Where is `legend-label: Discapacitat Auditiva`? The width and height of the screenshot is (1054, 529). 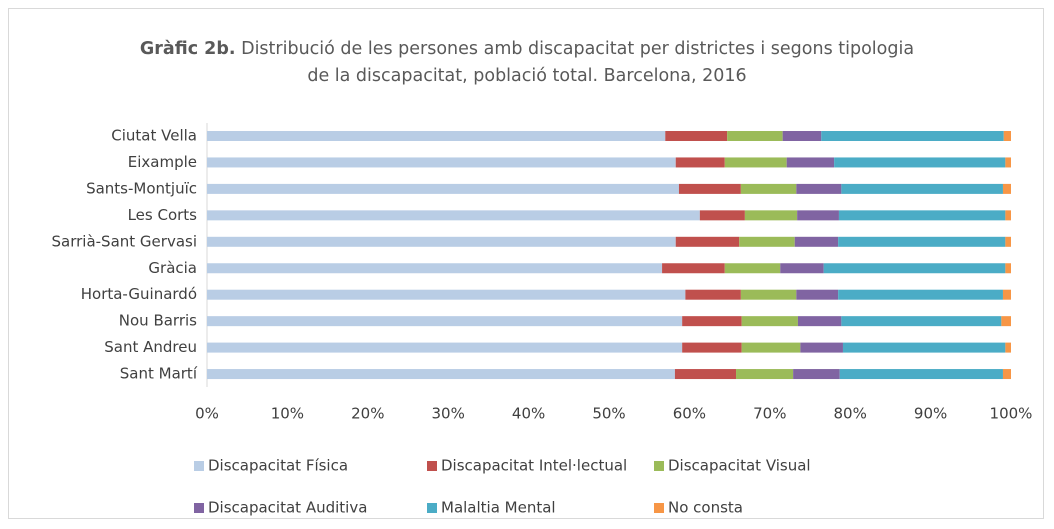
legend-label: Discapacitat Auditiva is located at coordinates (287, 508).